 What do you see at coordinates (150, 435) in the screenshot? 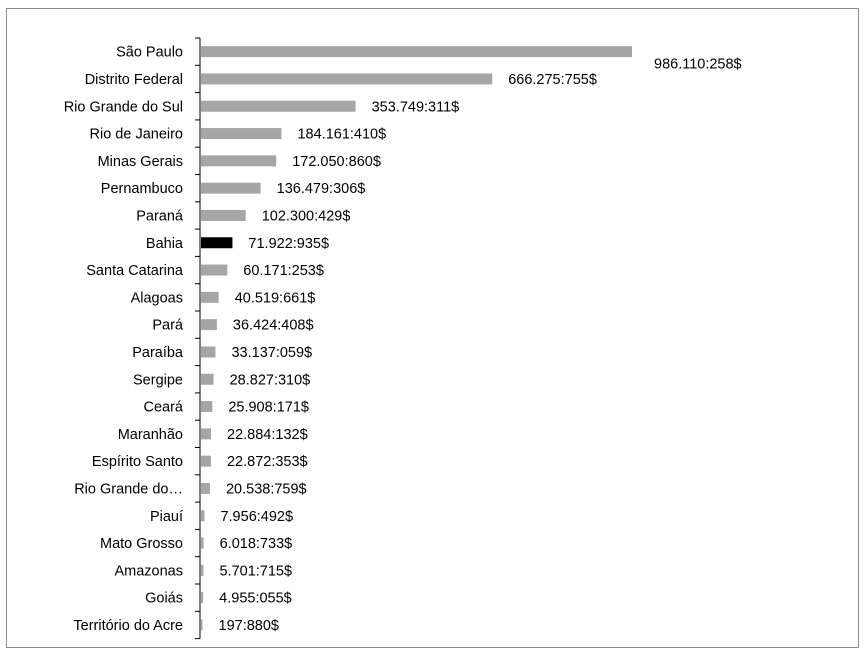
I see `category-label: Maranhão` at bounding box center [150, 435].